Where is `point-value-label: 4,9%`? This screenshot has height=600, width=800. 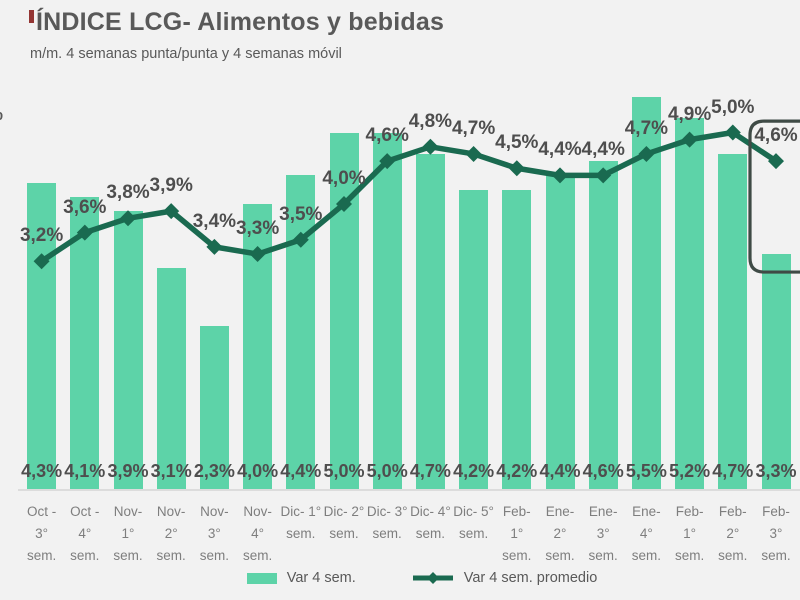 point-value-label: 4,9% is located at coordinates (689, 114).